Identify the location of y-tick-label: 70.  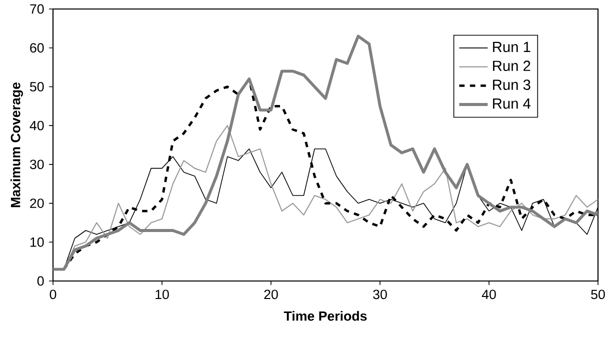
(37, 9).